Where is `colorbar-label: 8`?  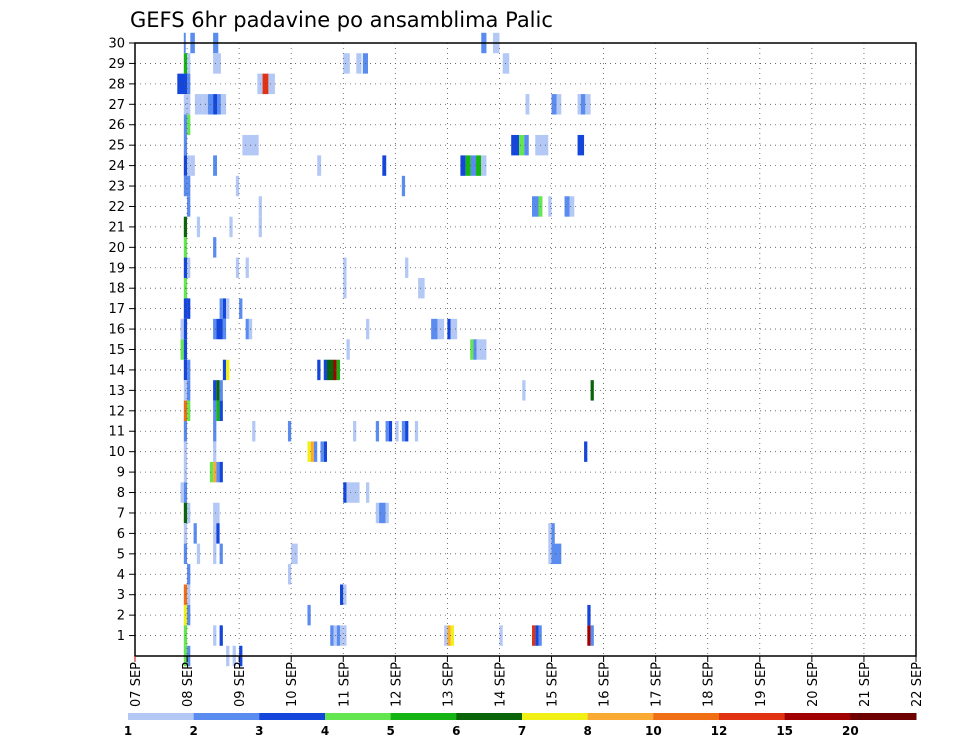
colorbar-label: 8 is located at coordinates (587, 731).